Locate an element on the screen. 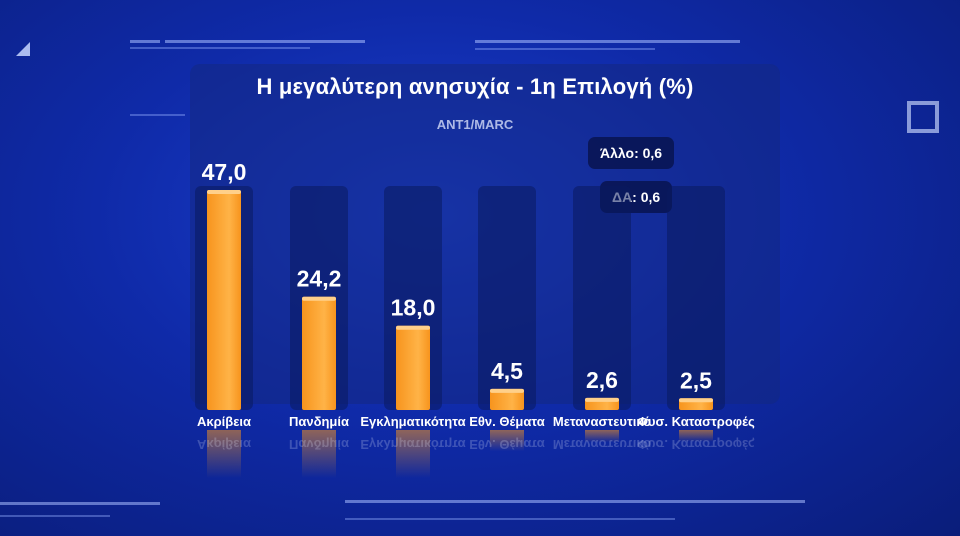 The width and height of the screenshot is (960, 536). category-label: Φυσ. Καταστροφές is located at coordinates (696, 421).